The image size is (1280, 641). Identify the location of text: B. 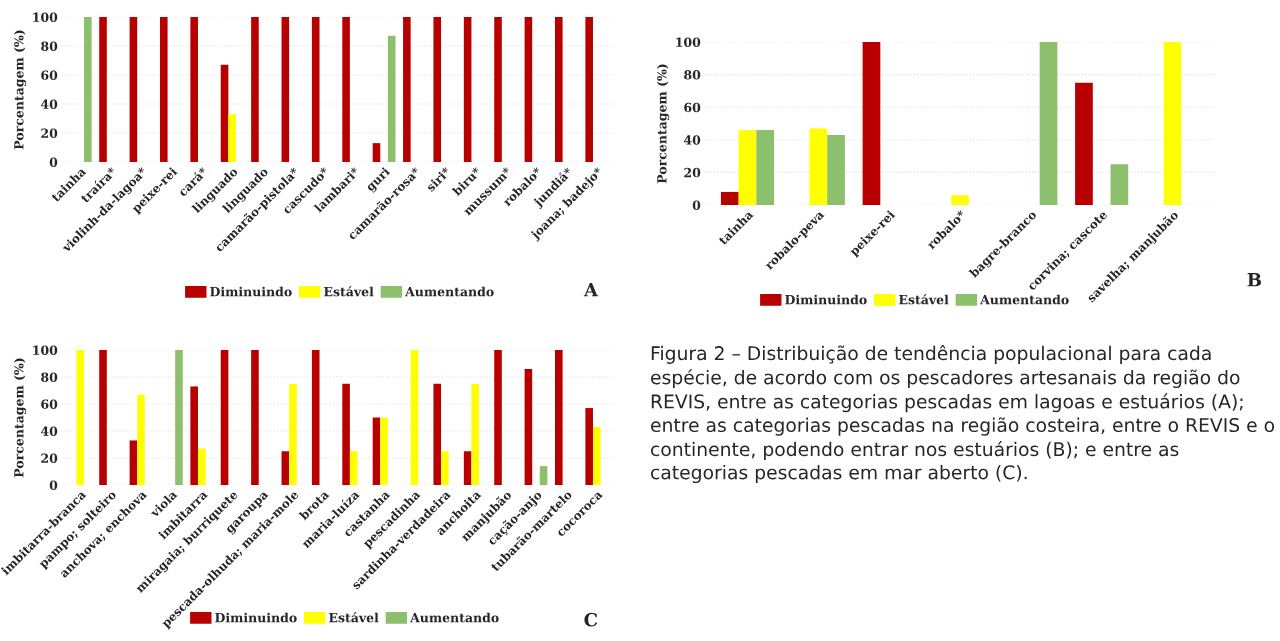
(1254, 280).